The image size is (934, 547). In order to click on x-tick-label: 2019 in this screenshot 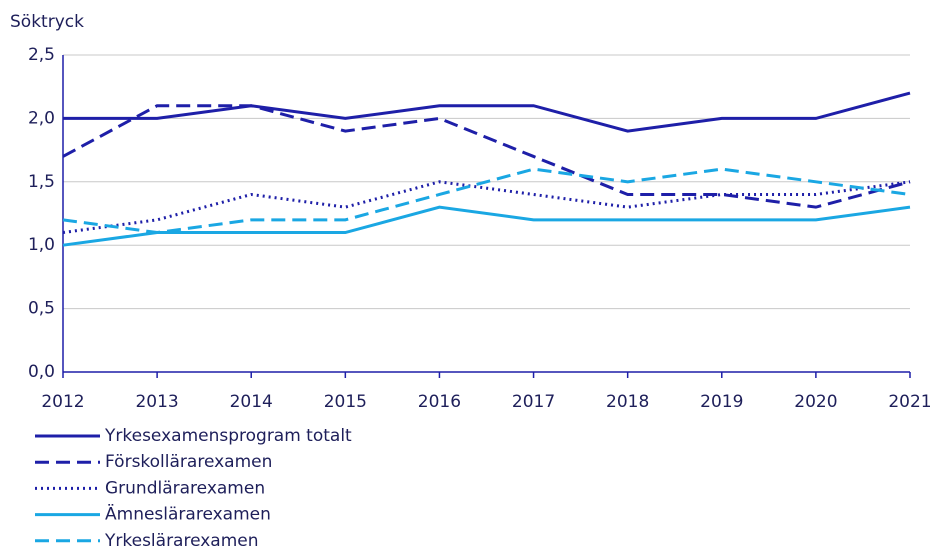, I will do `click(721, 402)`.